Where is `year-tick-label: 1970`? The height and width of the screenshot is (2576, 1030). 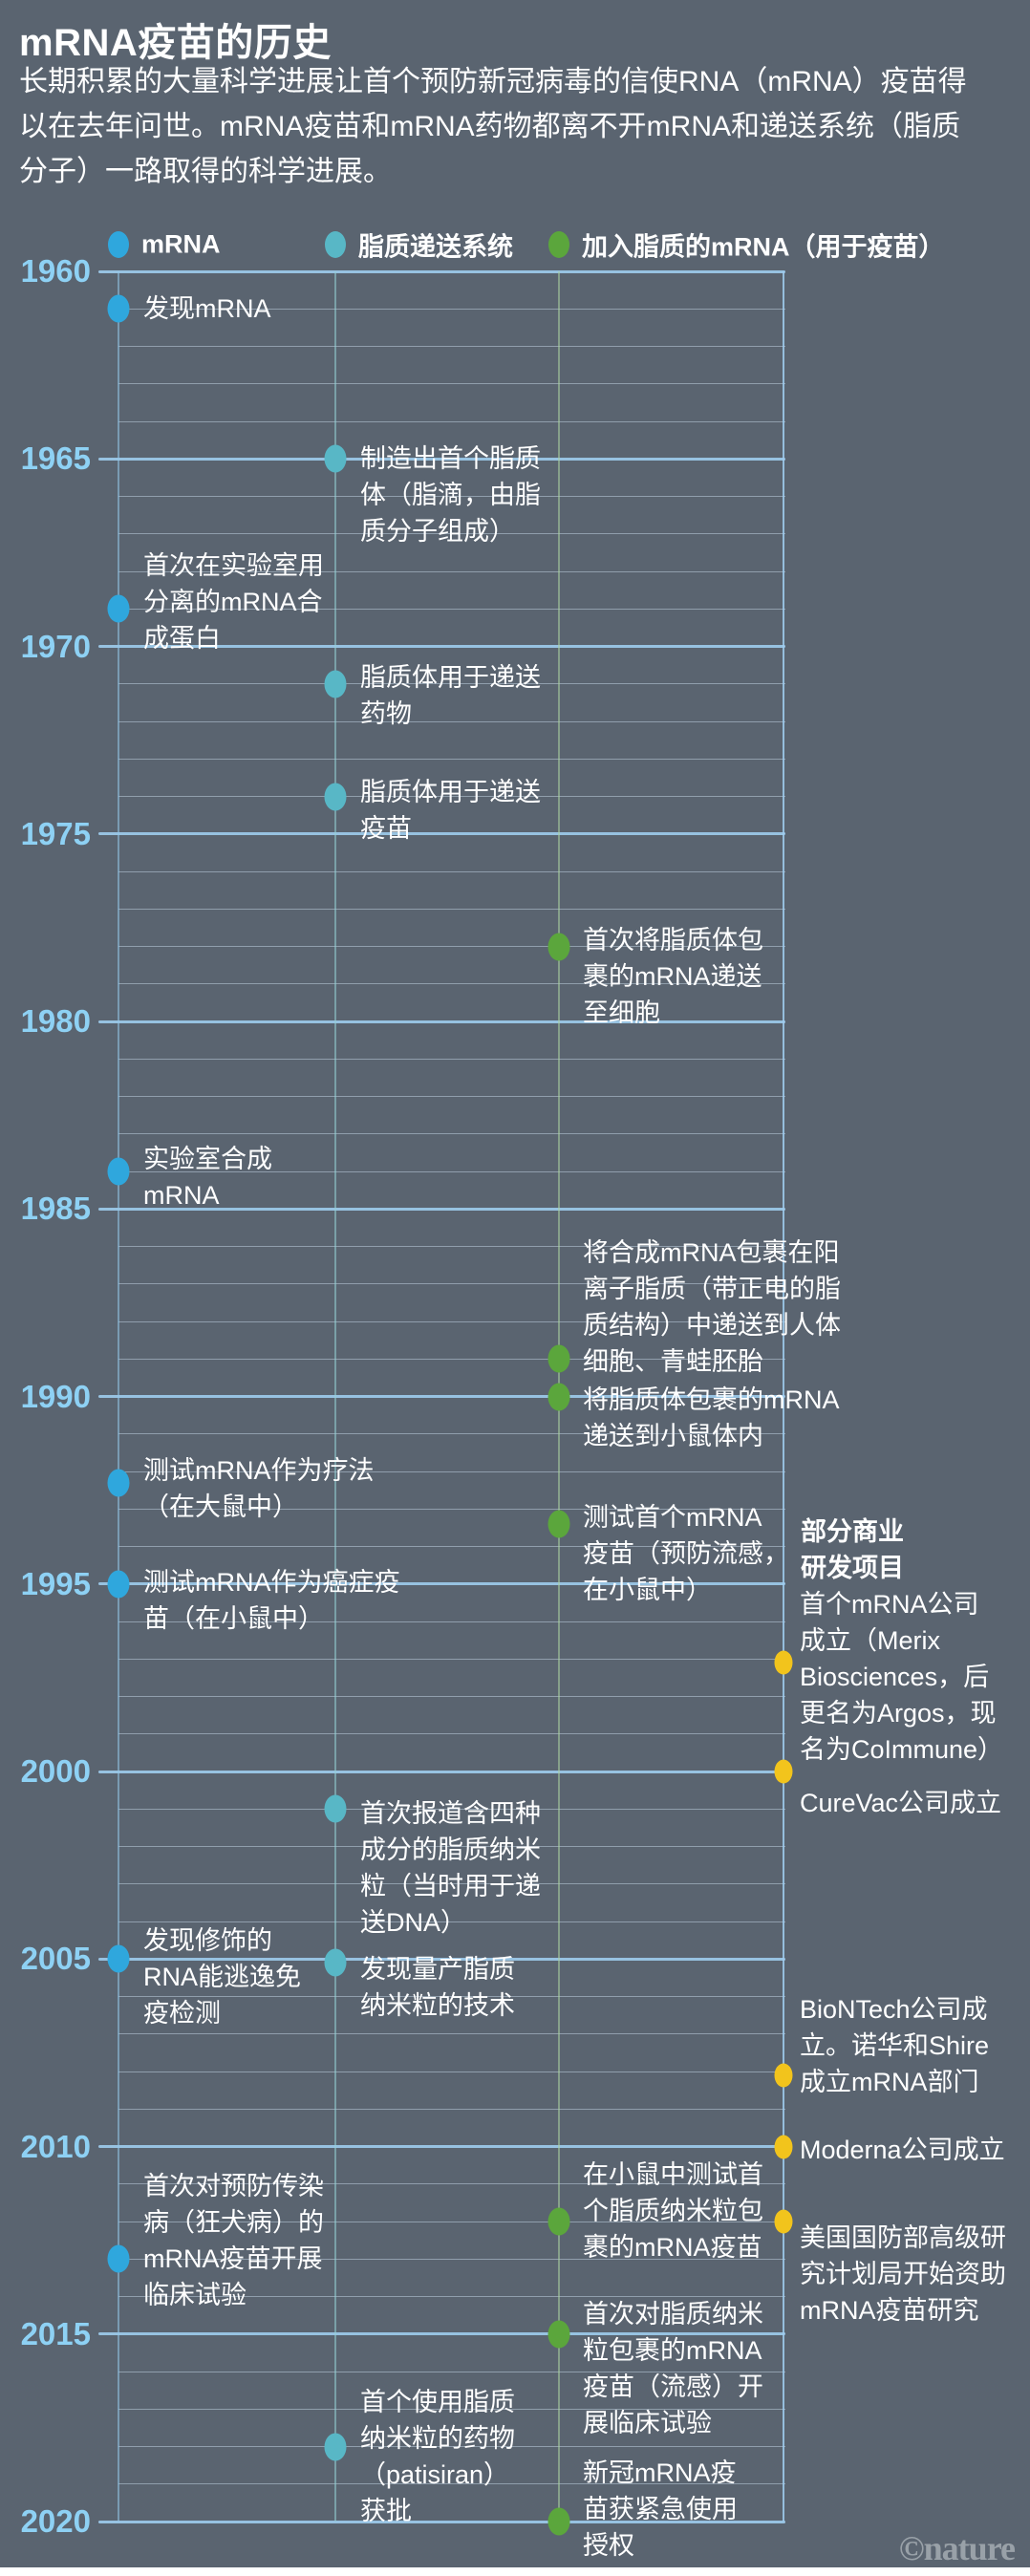 year-tick-label: 1970 is located at coordinates (55, 646).